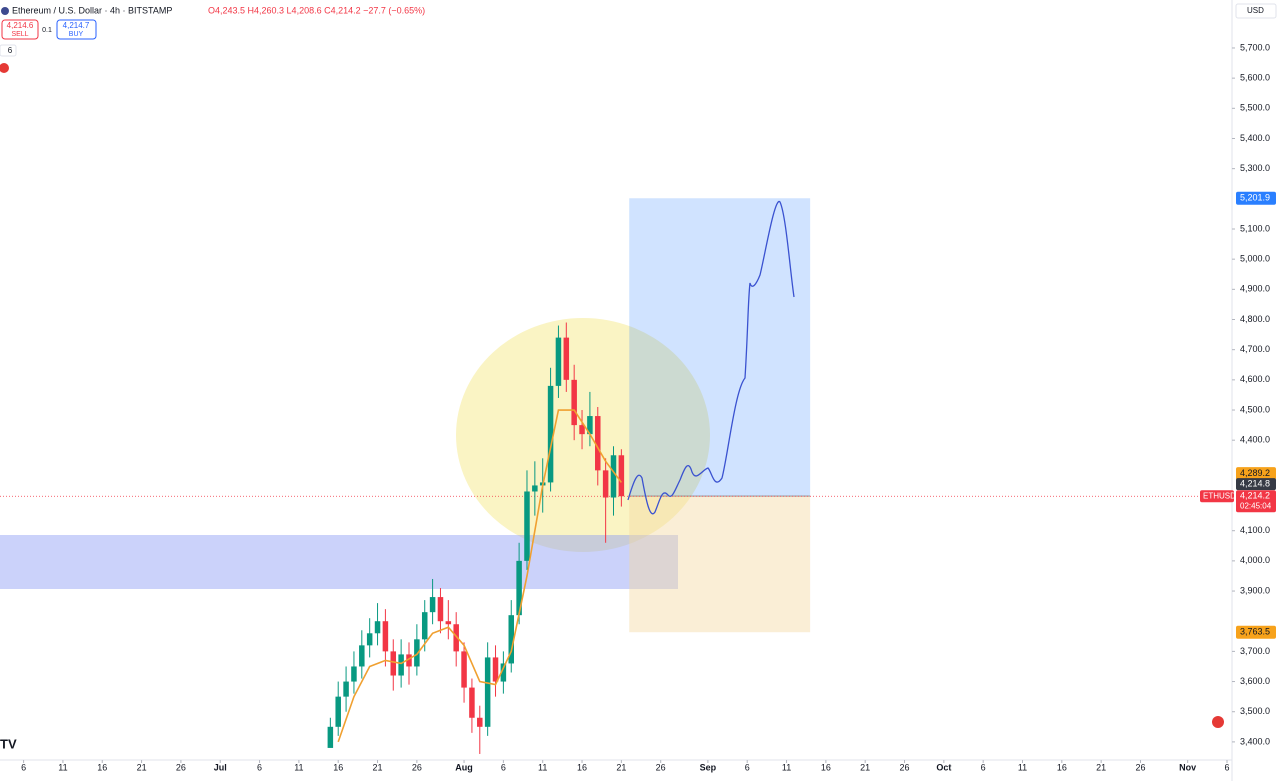  I want to click on symbol-title: Ethereum / U.S. Dollar · 4h · BITSTAMP, so click(92, 10).